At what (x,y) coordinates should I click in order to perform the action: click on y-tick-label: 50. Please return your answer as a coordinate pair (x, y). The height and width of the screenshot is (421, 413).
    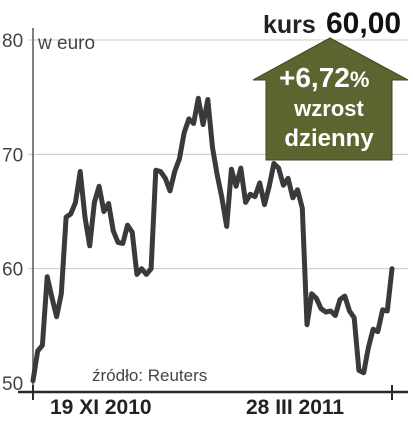
    Looking at the image, I should click on (12, 384).